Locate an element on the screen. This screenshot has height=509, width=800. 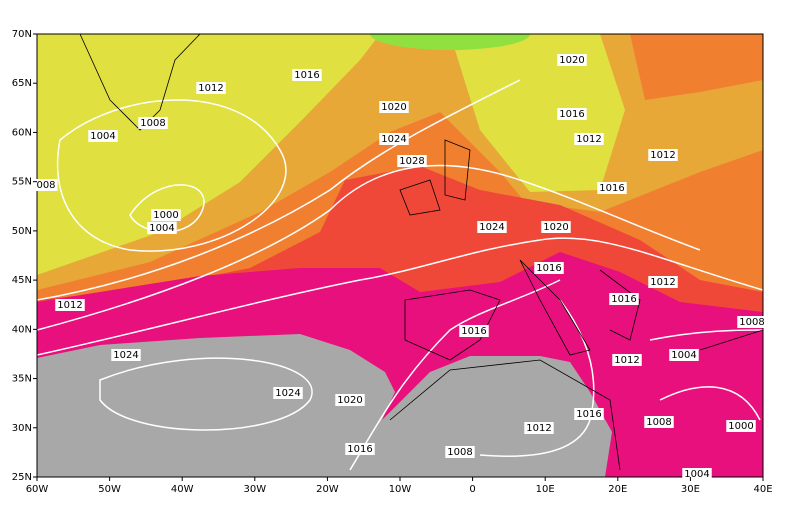
lon-label: 10E is located at coordinates (545, 489).